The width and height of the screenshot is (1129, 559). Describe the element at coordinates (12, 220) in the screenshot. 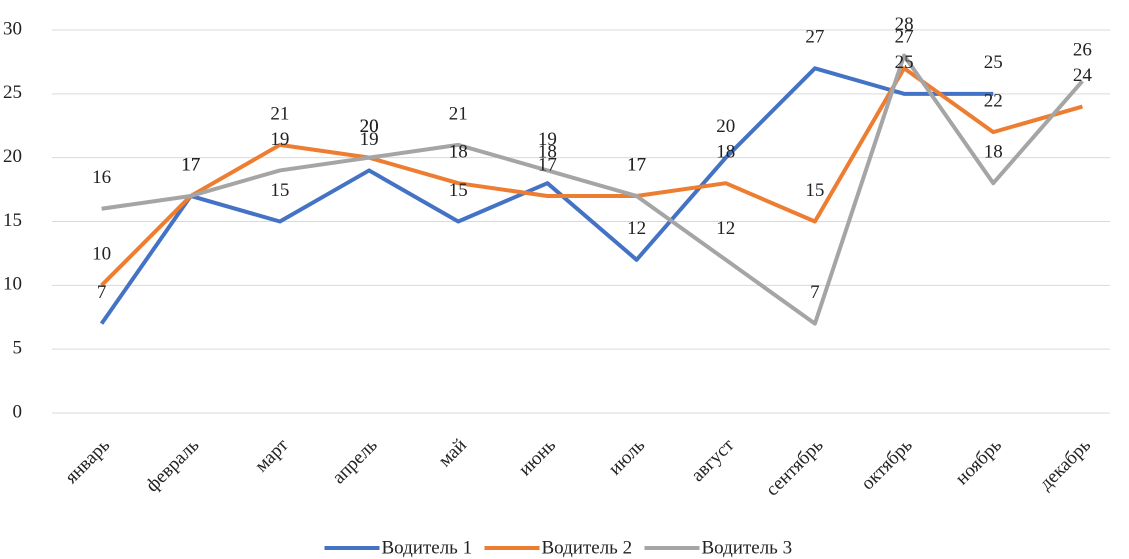

I see `y-tick-label: 15` at that location.